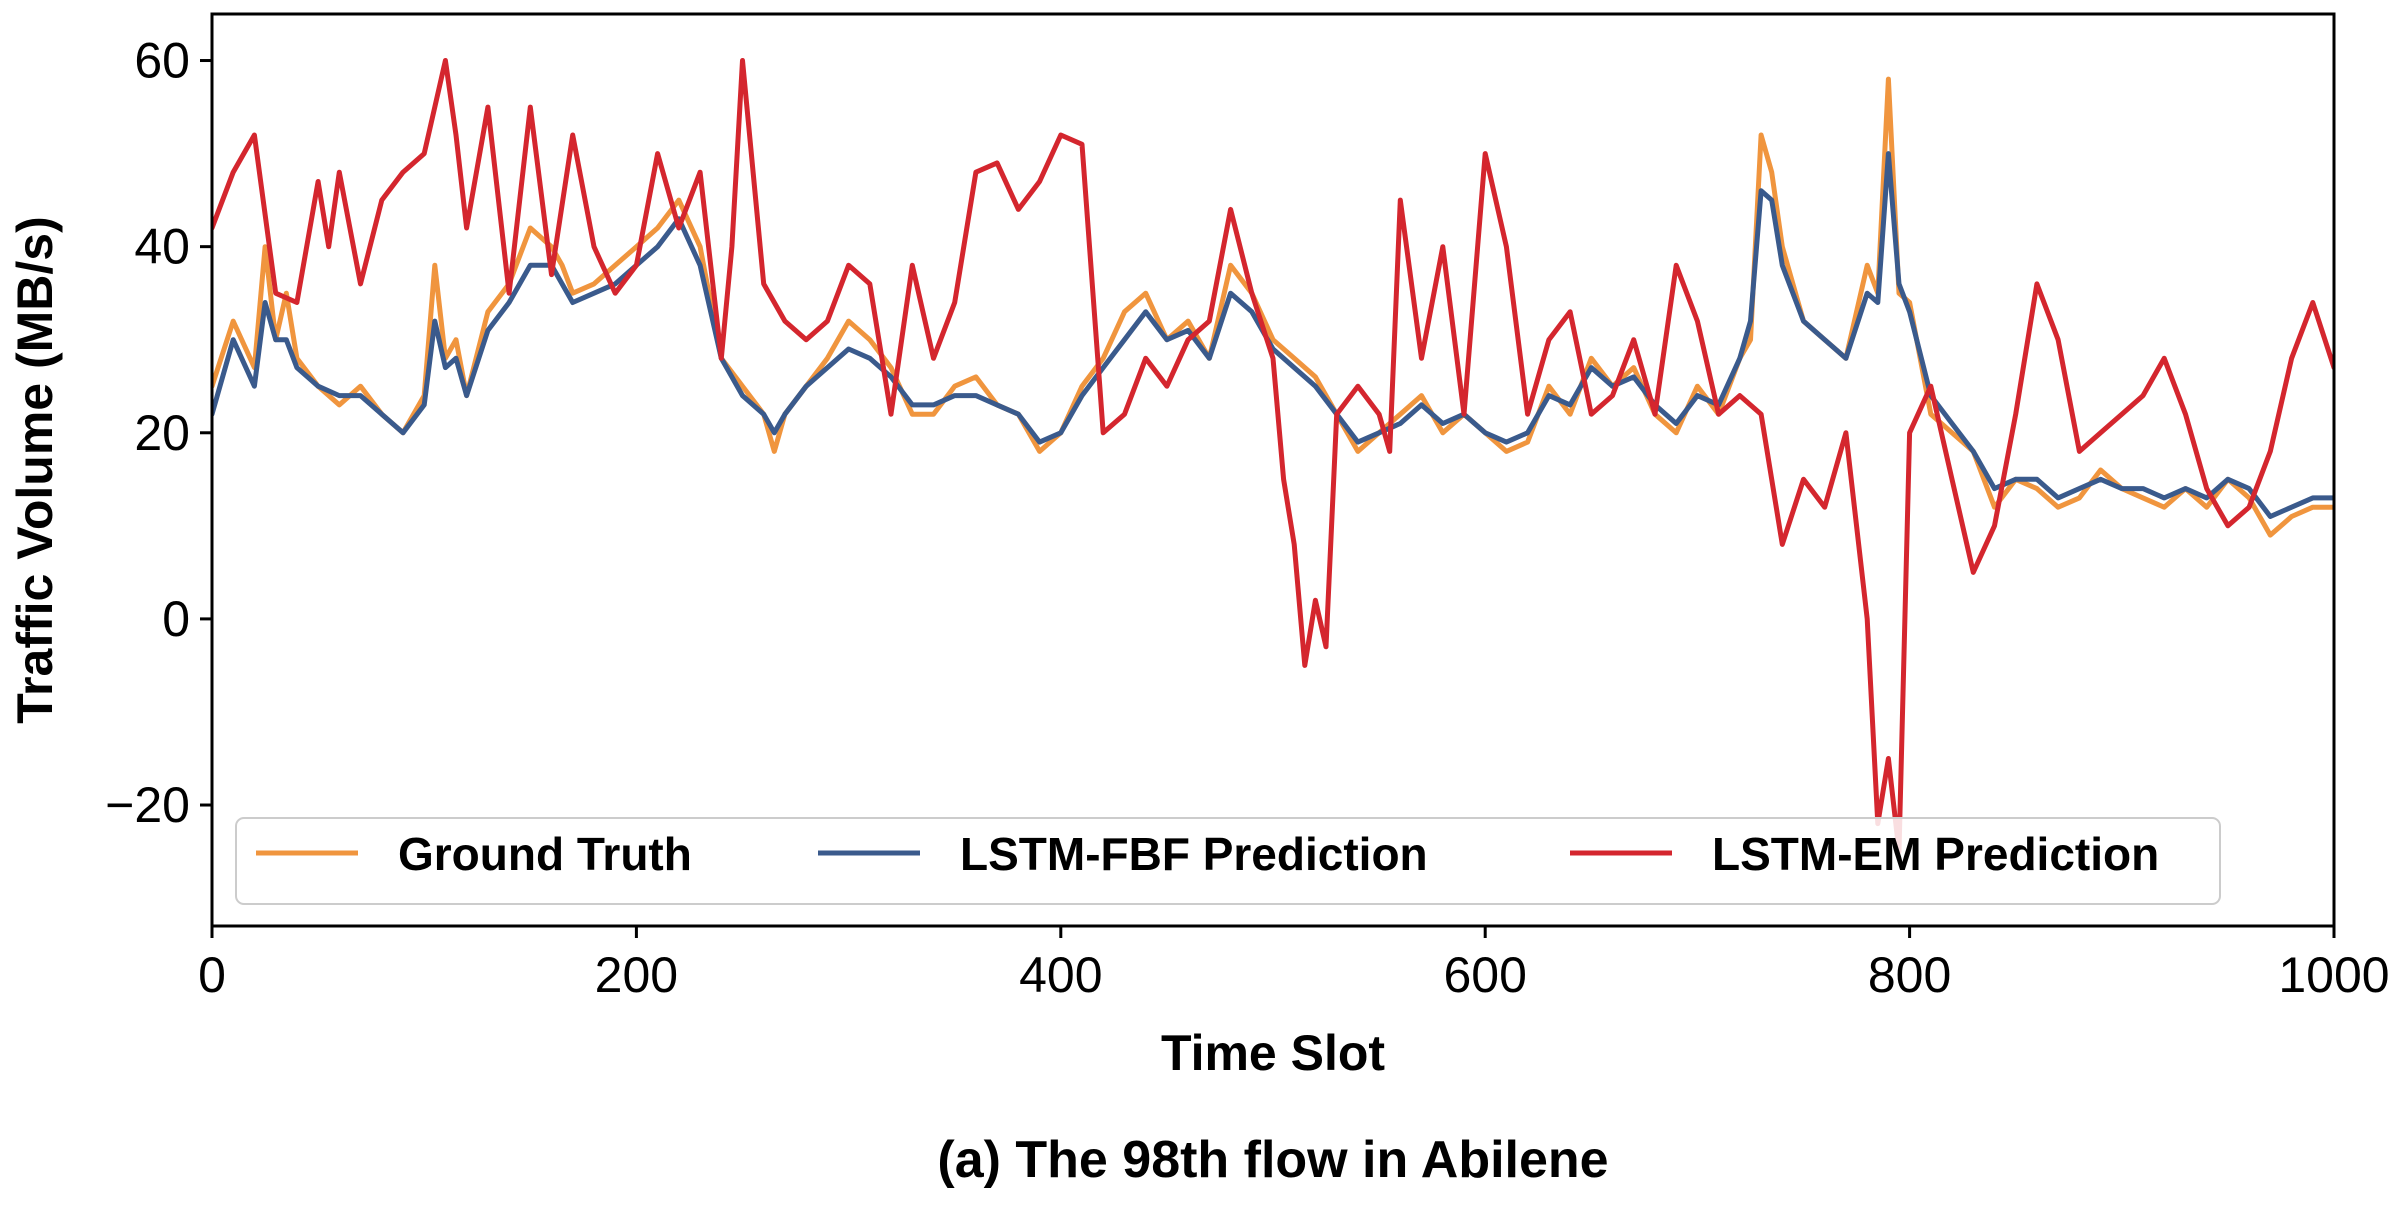  What do you see at coordinates (212, 975) in the screenshot?
I see `x-tick-label: 0` at bounding box center [212, 975].